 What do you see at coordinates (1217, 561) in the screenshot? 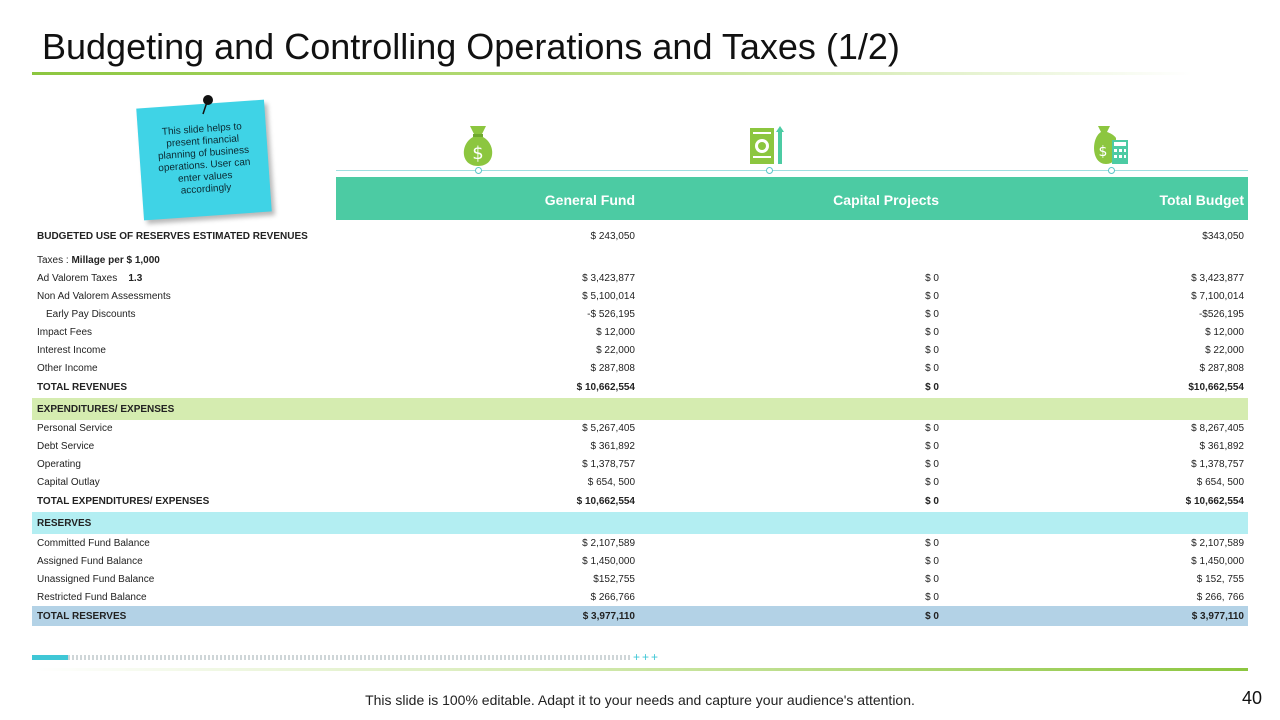
I see `total-budget-value: $ 1,450,000` at bounding box center [1217, 561].